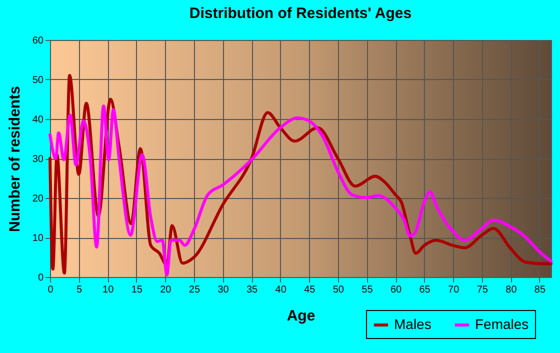 The width and height of the screenshot is (560, 353). I want to click on x-tick-label: 40, so click(281, 290).